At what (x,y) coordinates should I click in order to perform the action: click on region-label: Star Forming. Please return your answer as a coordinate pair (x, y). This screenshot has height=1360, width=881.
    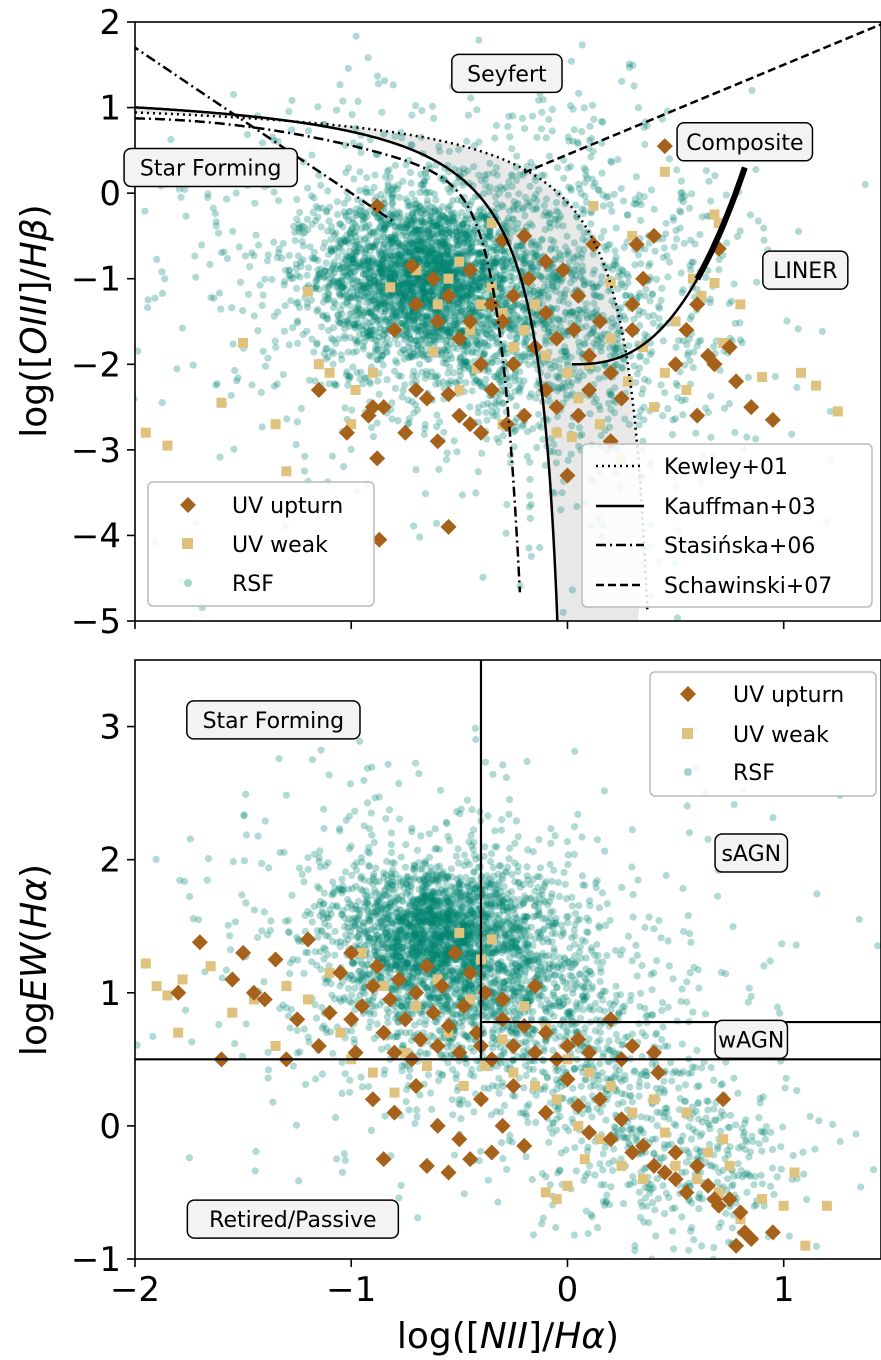
    Looking at the image, I should click on (211, 167).